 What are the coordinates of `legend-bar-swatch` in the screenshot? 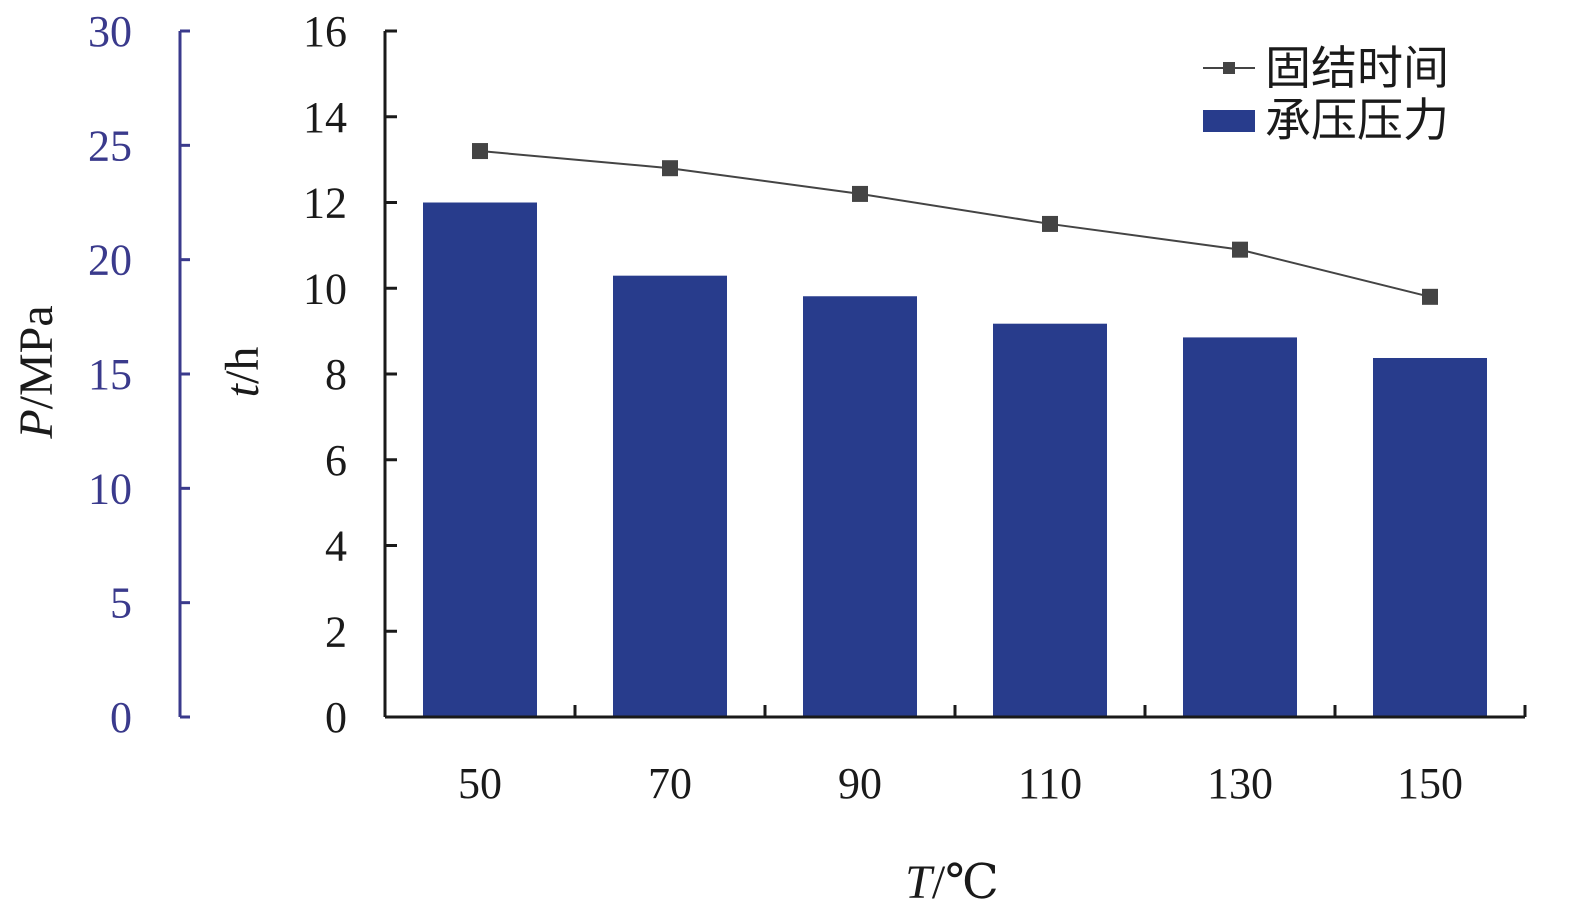 It's located at (1229, 121).